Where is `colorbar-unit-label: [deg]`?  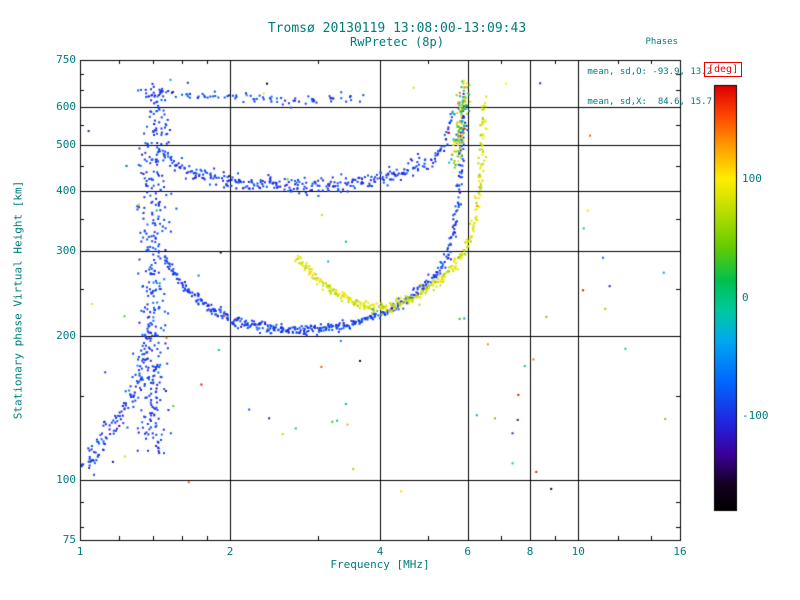 colorbar-unit-label: [deg] is located at coordinates (723, 69).